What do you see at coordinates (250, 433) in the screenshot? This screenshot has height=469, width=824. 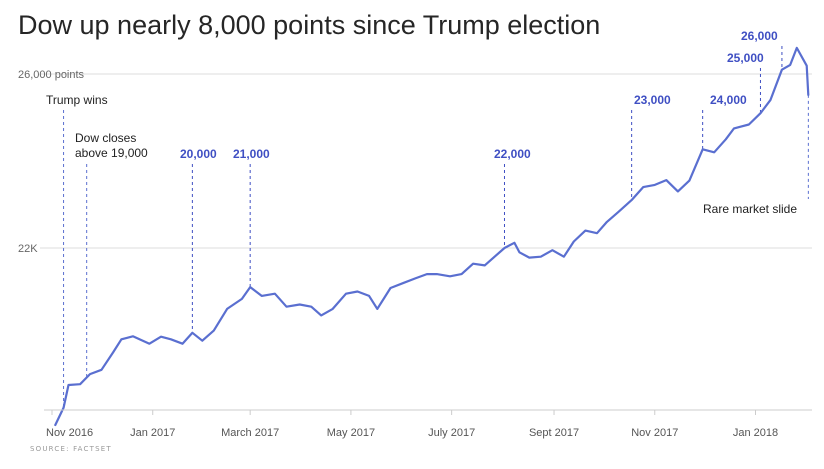 I see `x-tick-label: March 2017` at bounding box center [250, 433].